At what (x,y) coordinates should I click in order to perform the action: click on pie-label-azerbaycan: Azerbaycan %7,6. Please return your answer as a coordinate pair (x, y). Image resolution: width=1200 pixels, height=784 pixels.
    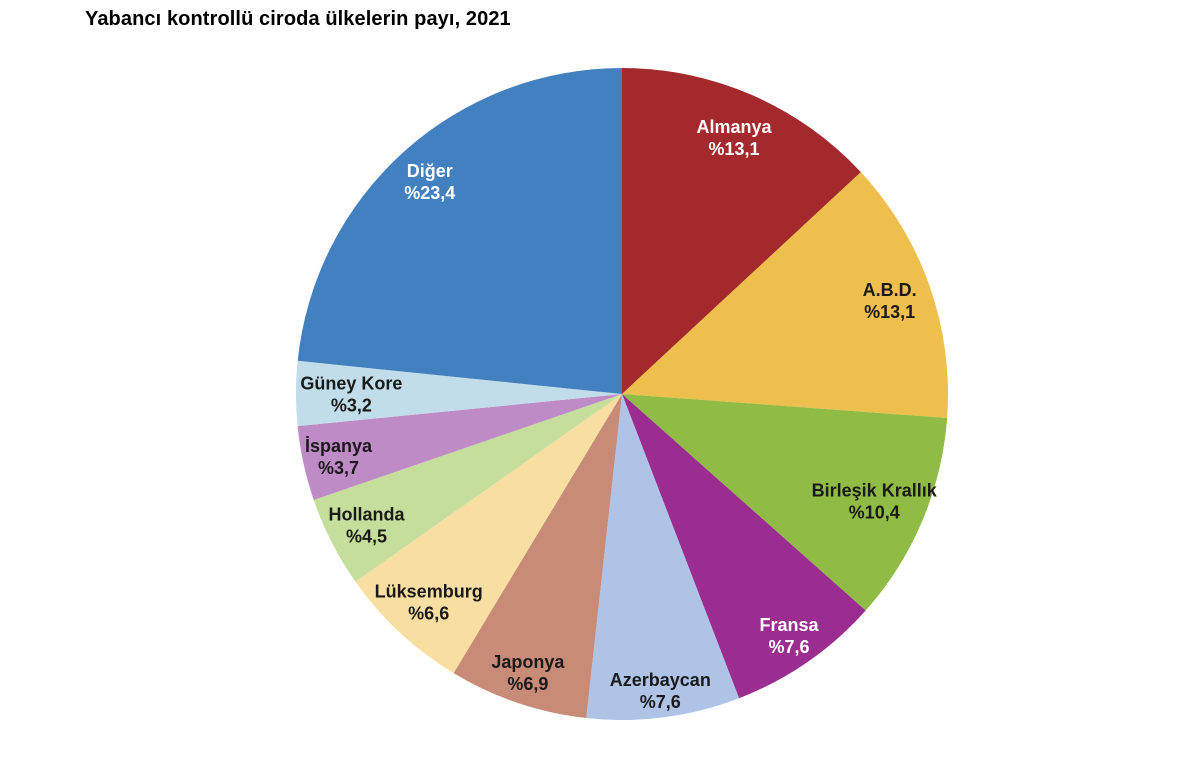
    Looking at the image, I should click on (660, 691).